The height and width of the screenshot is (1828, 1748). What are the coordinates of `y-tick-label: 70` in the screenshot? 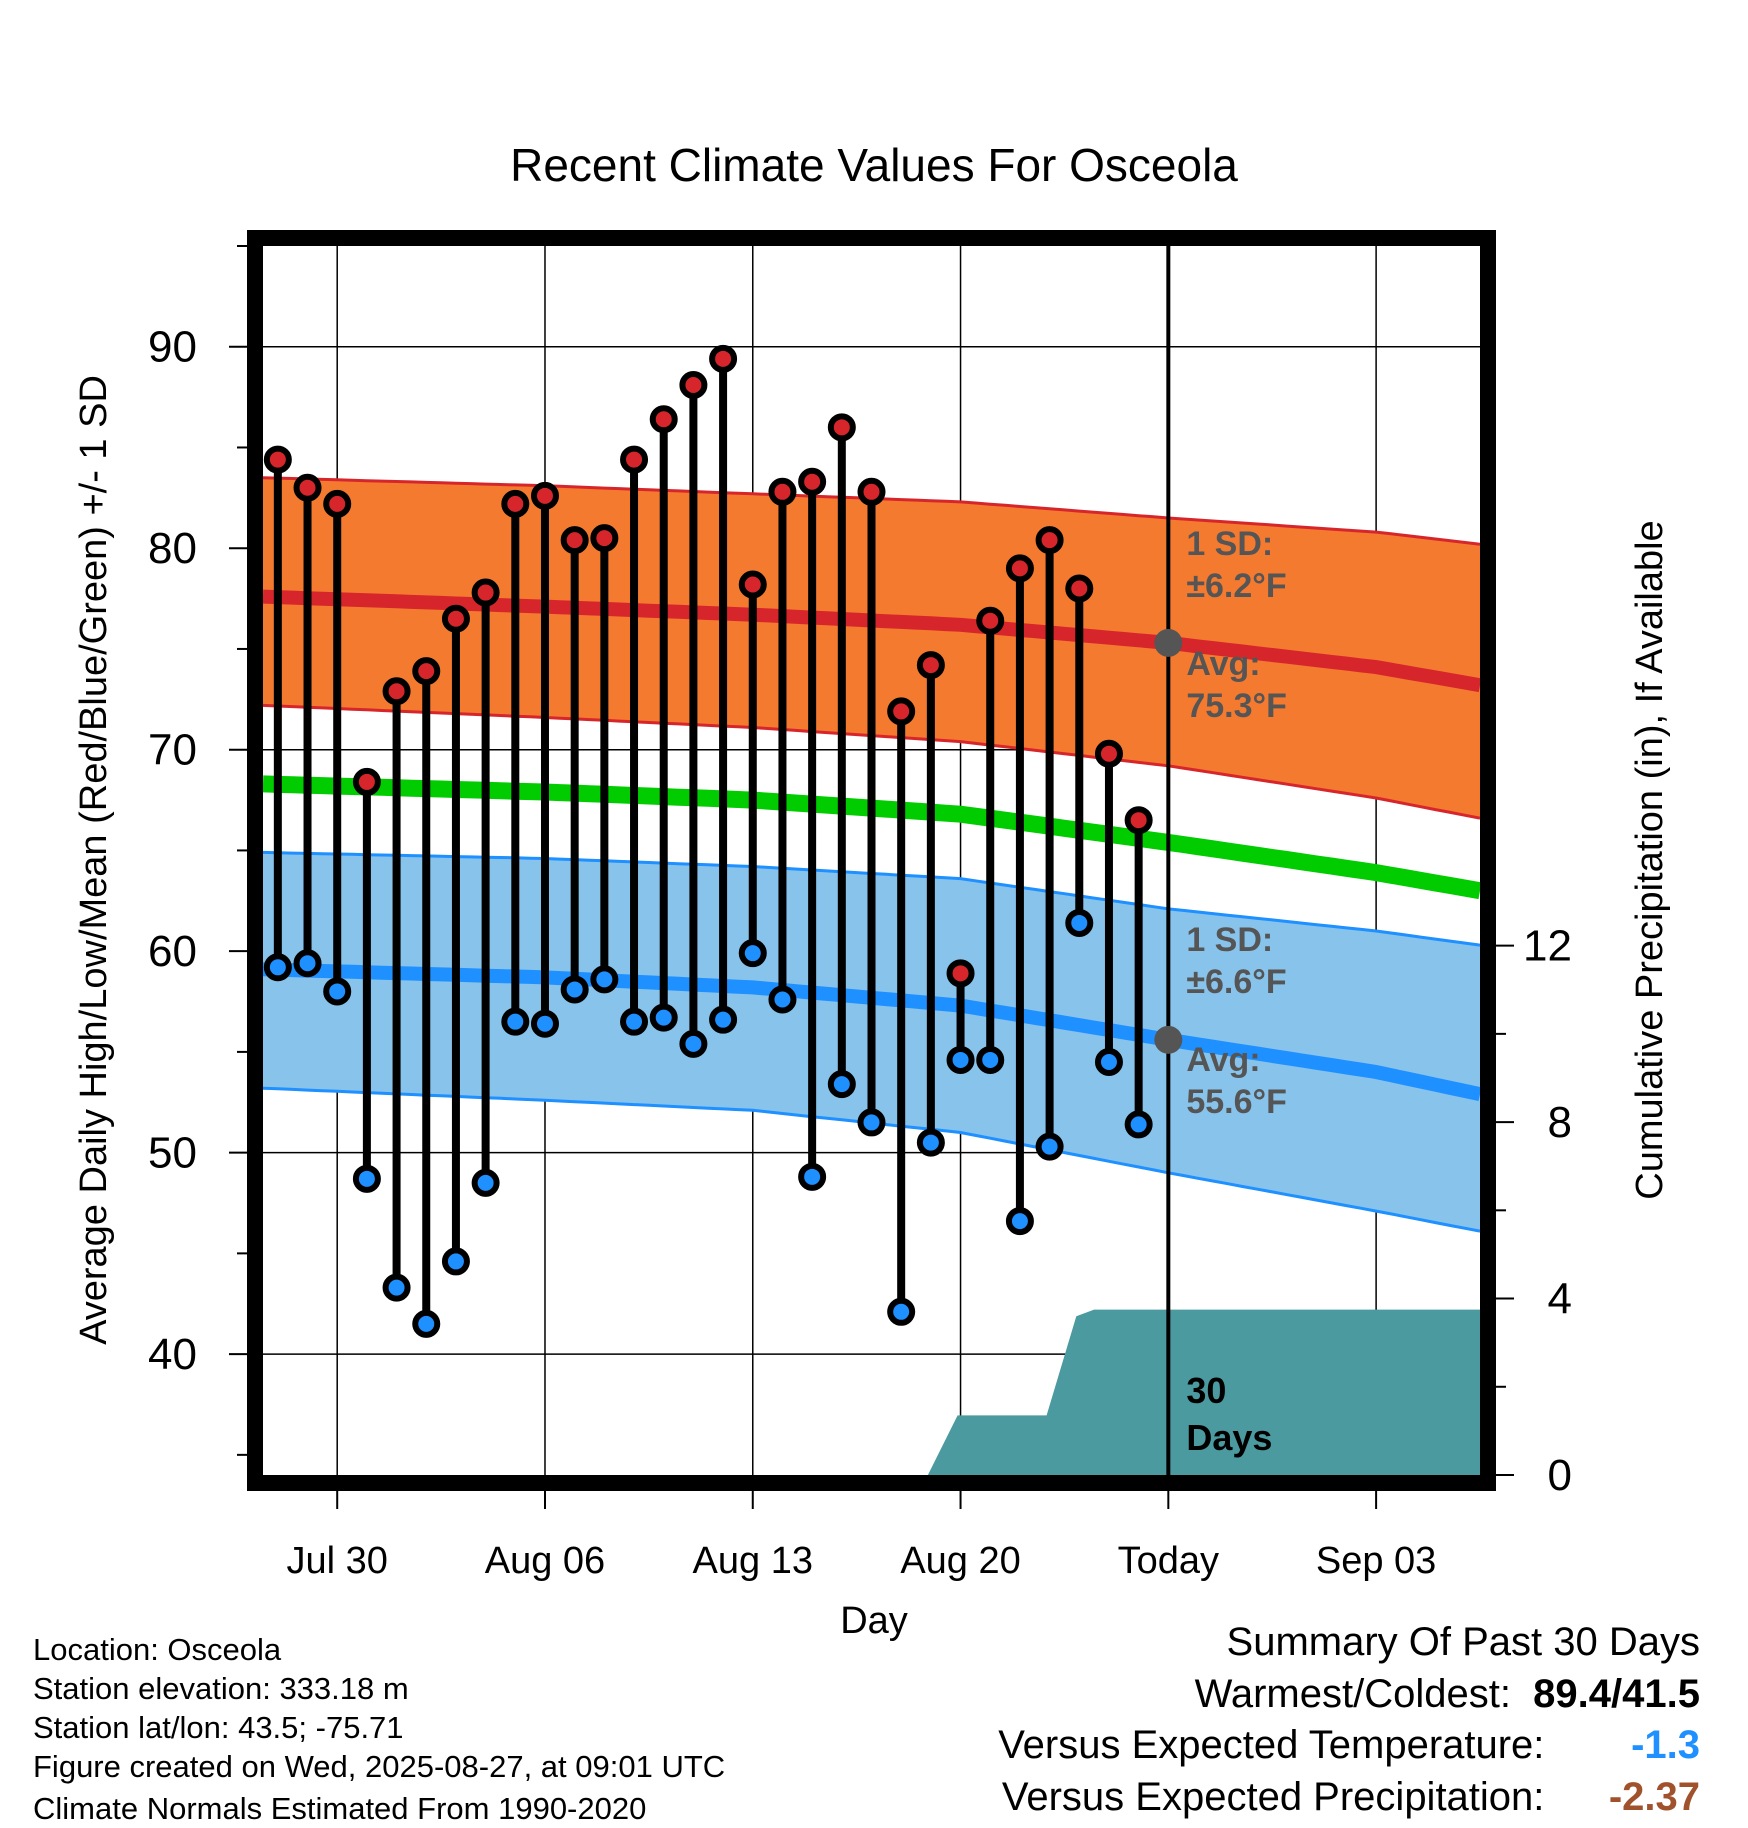 It's located at (172, 750).